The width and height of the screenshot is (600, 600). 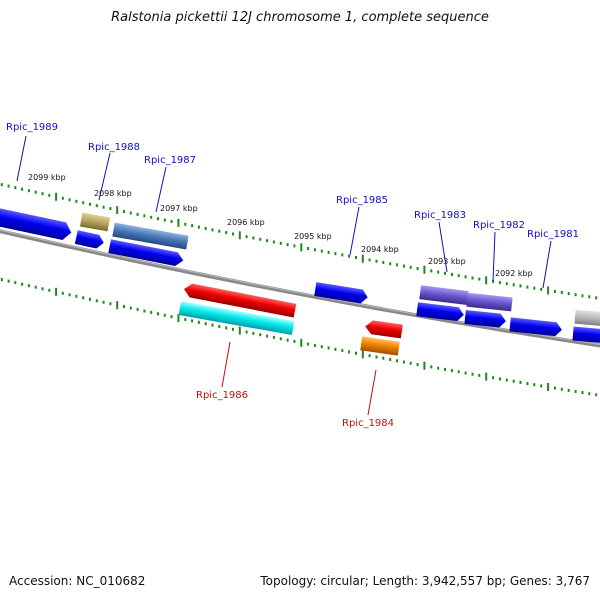 What do you see at coordinates (36, 224) in the screenshot?
I see `gene-rpic-1989` at bounding box center [36, 224].